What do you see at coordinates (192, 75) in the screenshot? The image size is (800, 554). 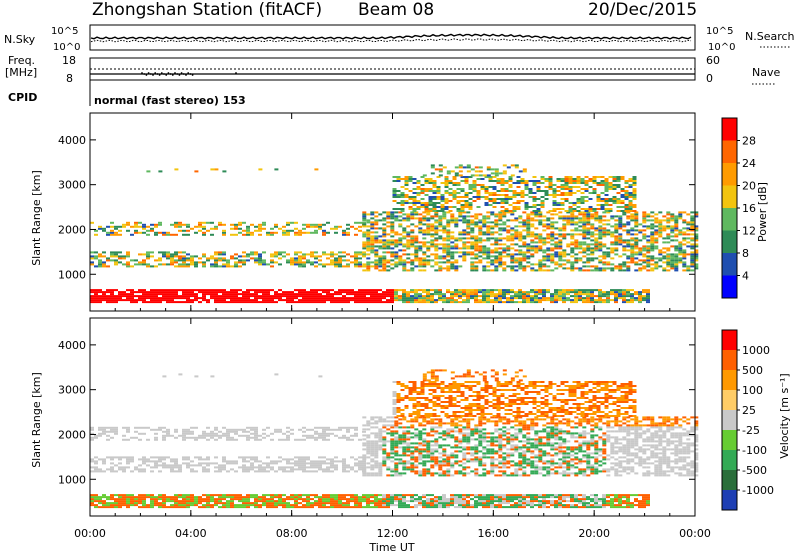 I see `freq-dip-dot` at bounding box center [192, 75].